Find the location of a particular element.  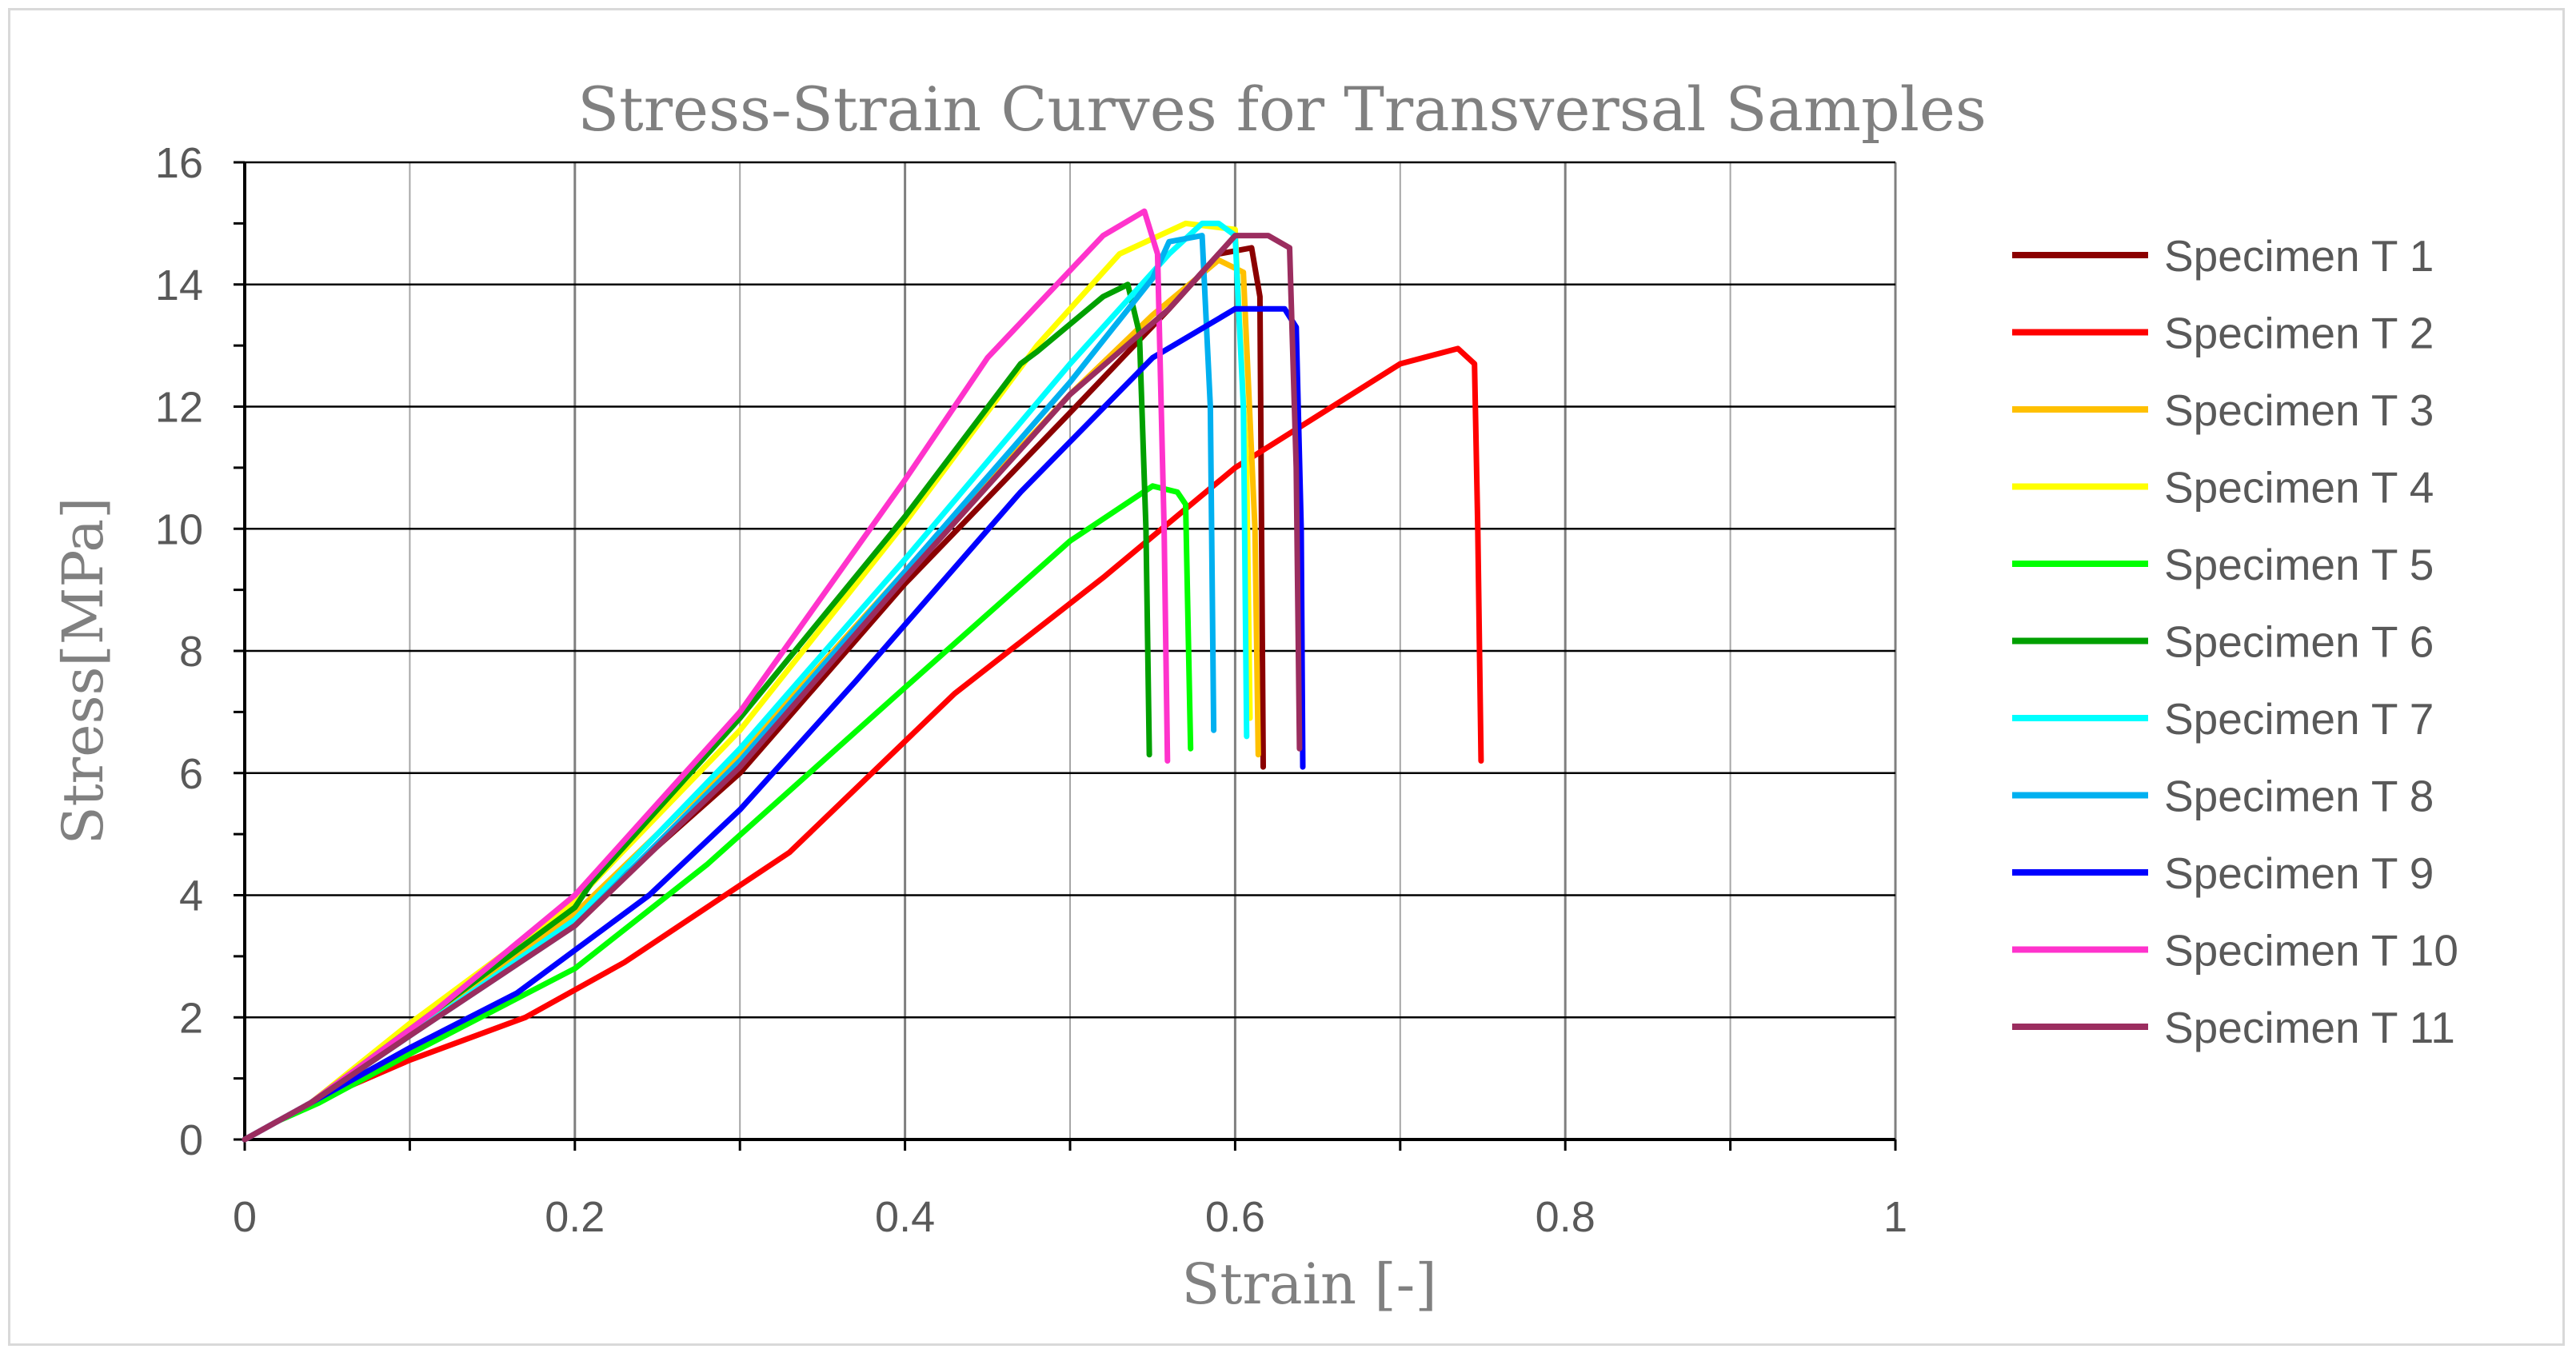

legend-label: Specimen T 9 is located at coordinates (2299, 873).